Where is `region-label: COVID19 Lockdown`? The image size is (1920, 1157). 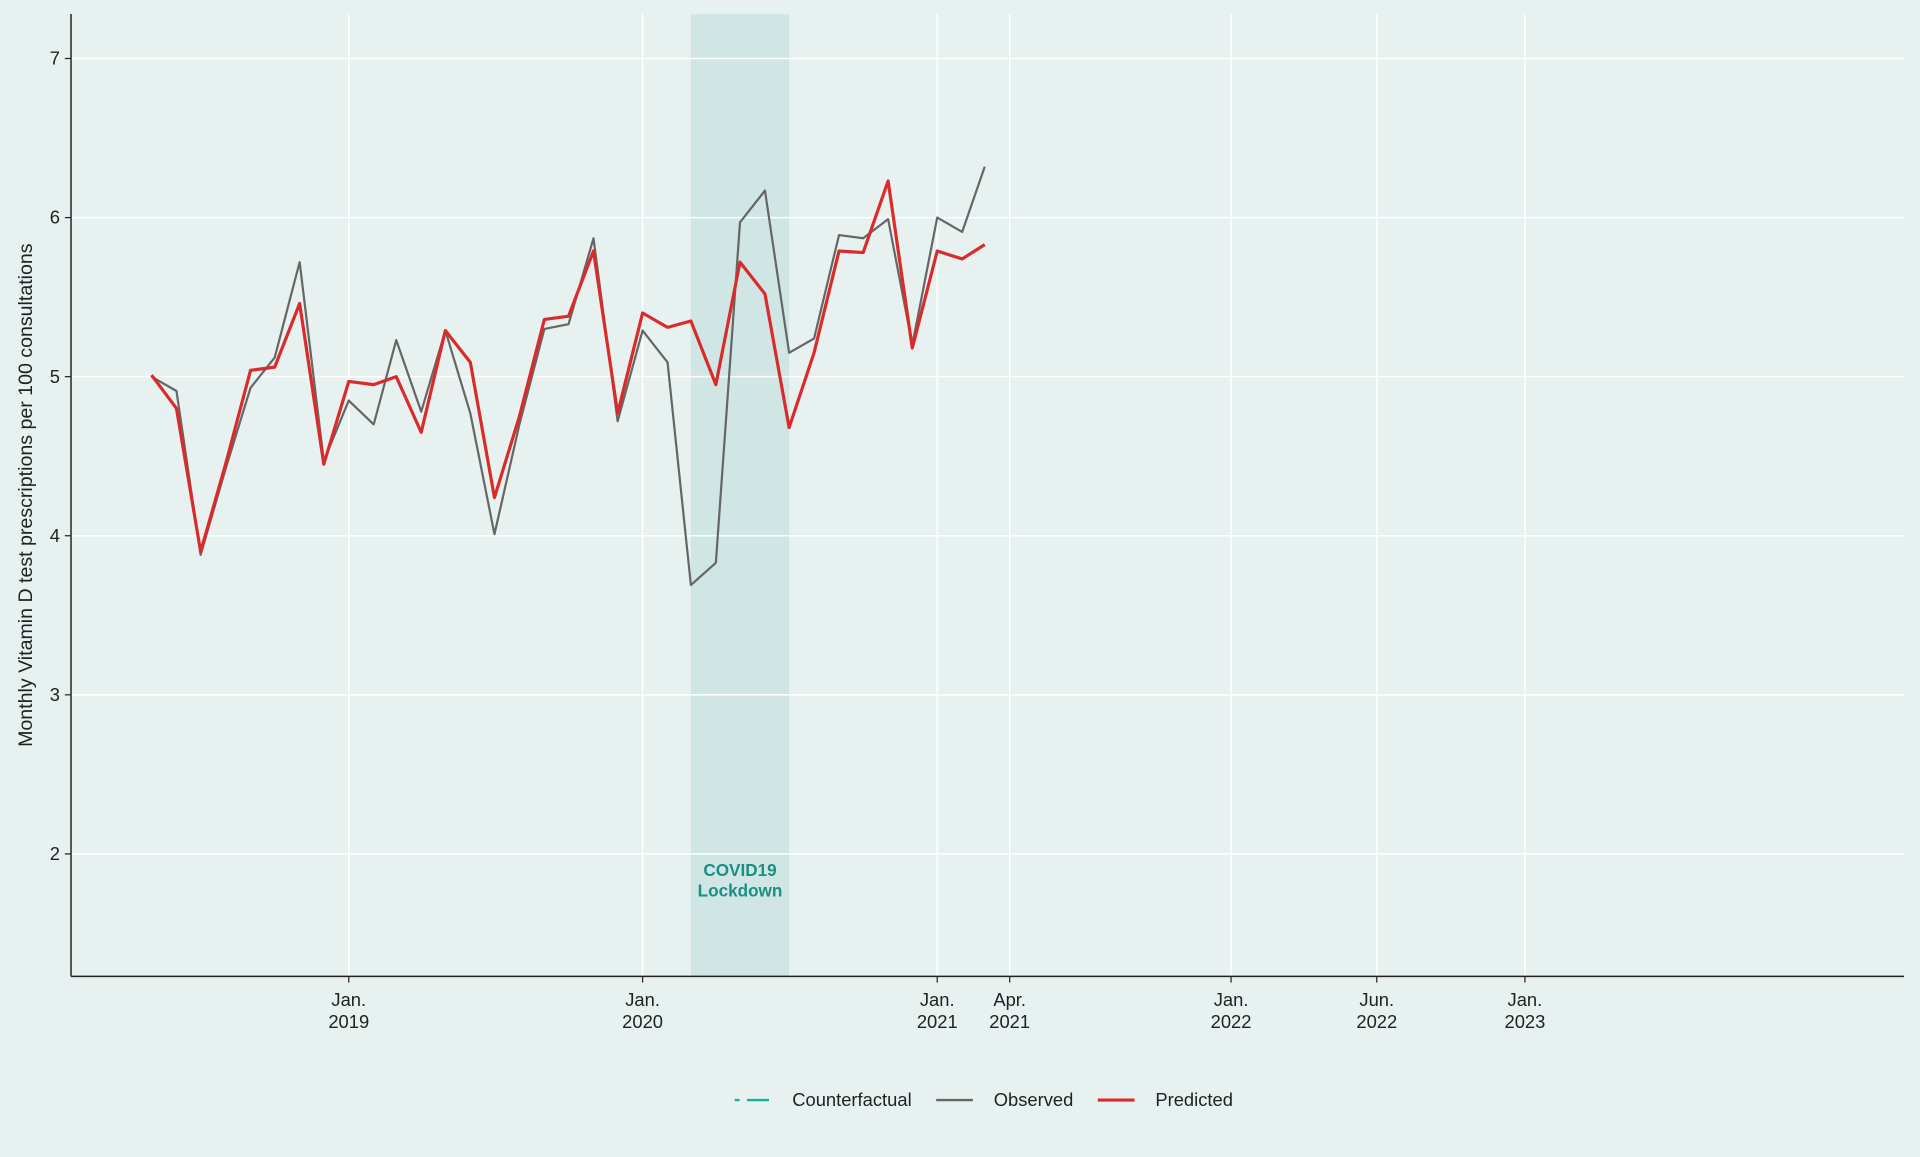 region-label: COVID19 Lockdown is located at coordinates (740, 880).